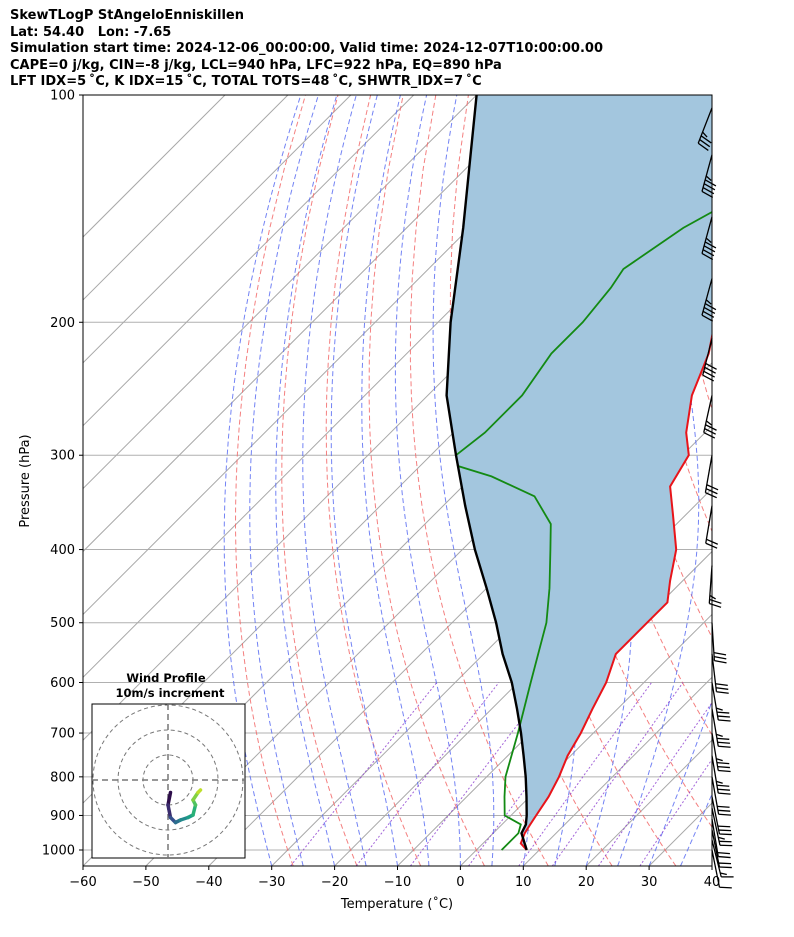  Describe the element at coordinates (208, 882) in the screenshot. I see `x-tick-label: −40` at that location.